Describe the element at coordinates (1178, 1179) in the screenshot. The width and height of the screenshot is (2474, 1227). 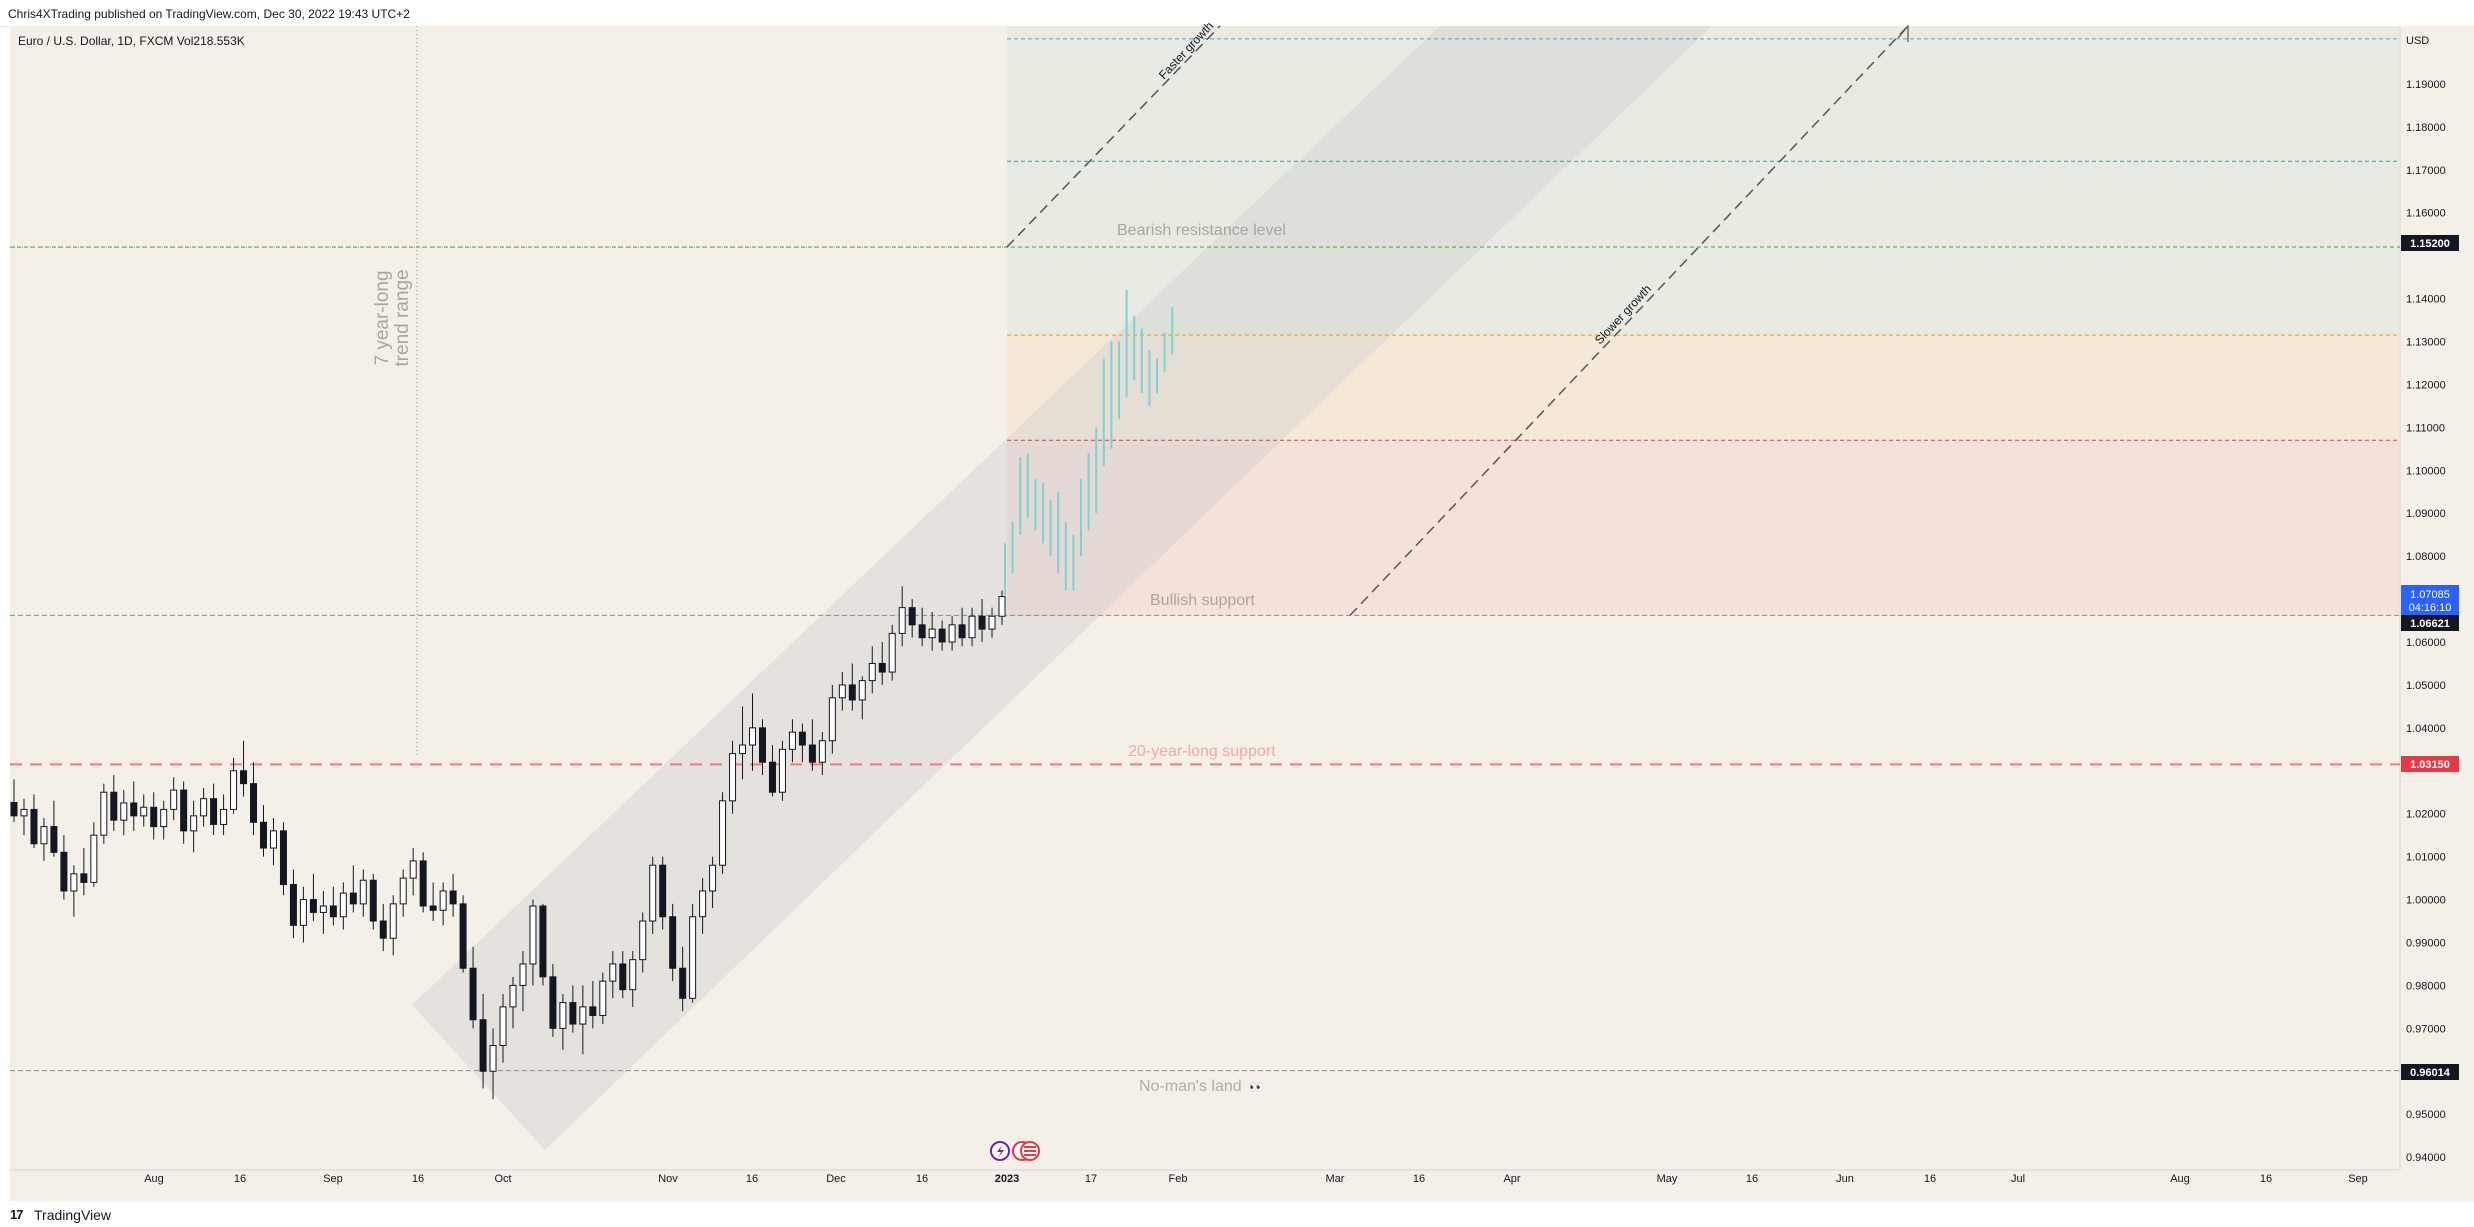
I see `time-tick-label: Feb` at that location.